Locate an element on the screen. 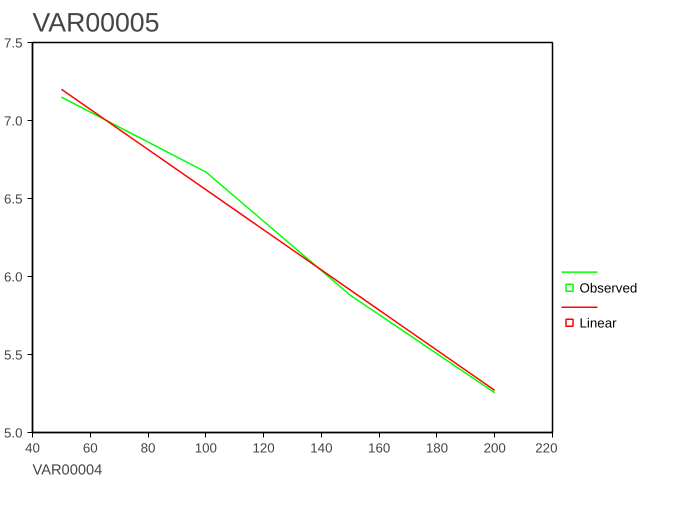  y-tick-label: 5.0 is located at coordinates (13, 433).